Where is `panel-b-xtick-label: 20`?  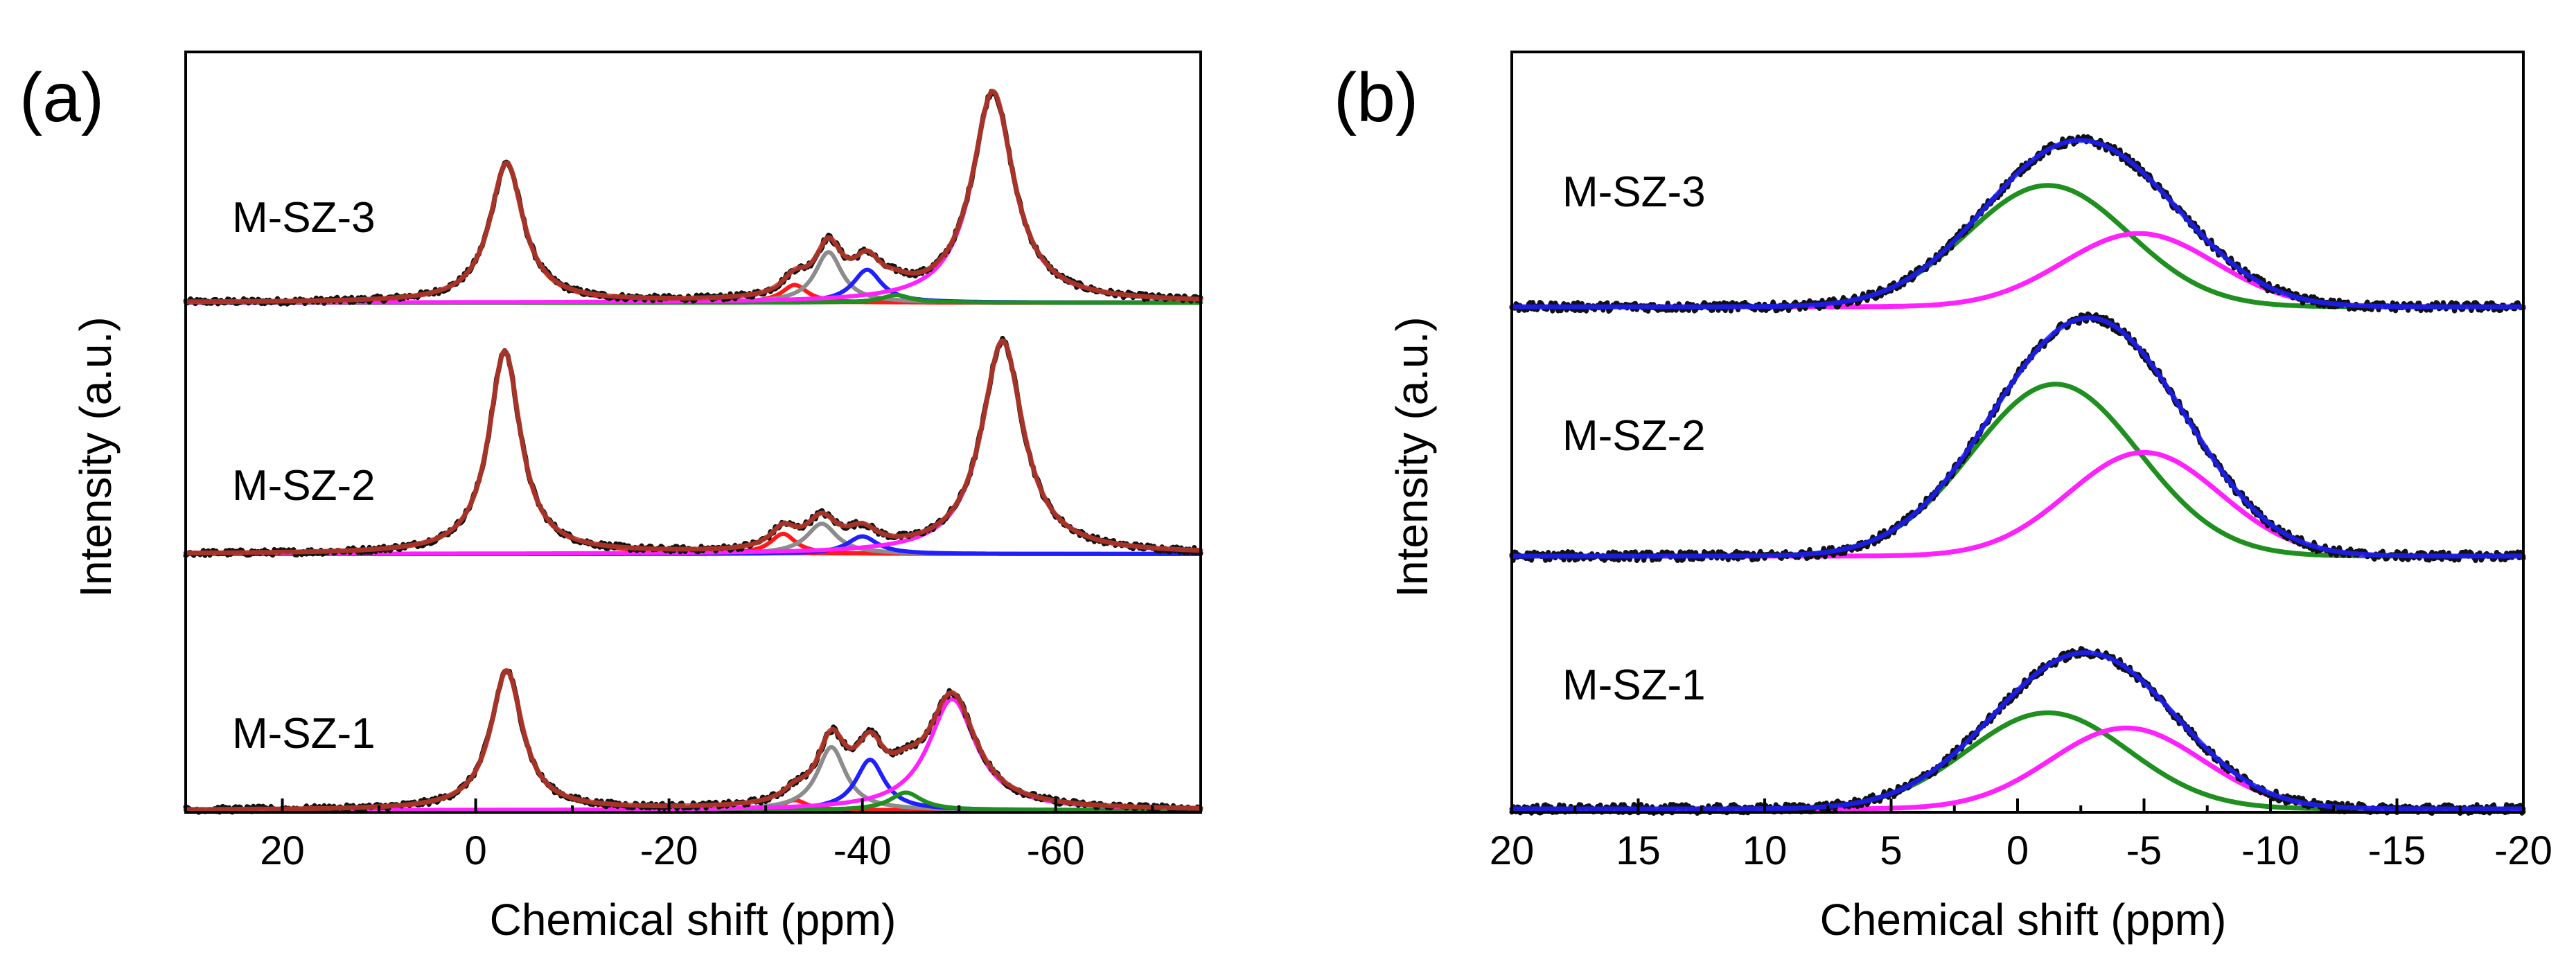 panel-b-xtick-label: 20 is located at coordinates (1513, 851).